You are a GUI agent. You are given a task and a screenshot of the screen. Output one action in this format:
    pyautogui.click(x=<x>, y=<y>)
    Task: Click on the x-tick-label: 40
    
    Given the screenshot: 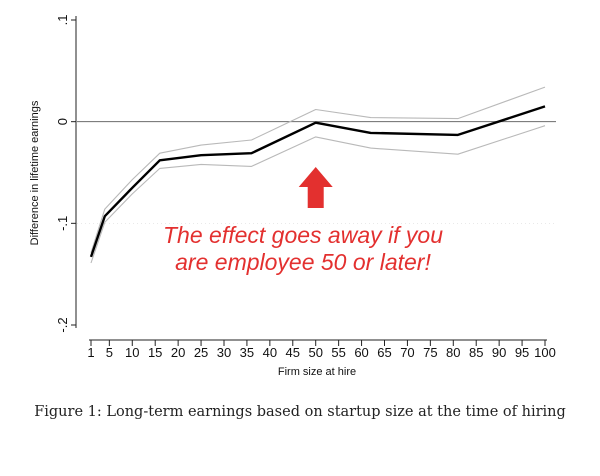 What is the action you would take?
    pyautogui.click(x=270, y=352)
    